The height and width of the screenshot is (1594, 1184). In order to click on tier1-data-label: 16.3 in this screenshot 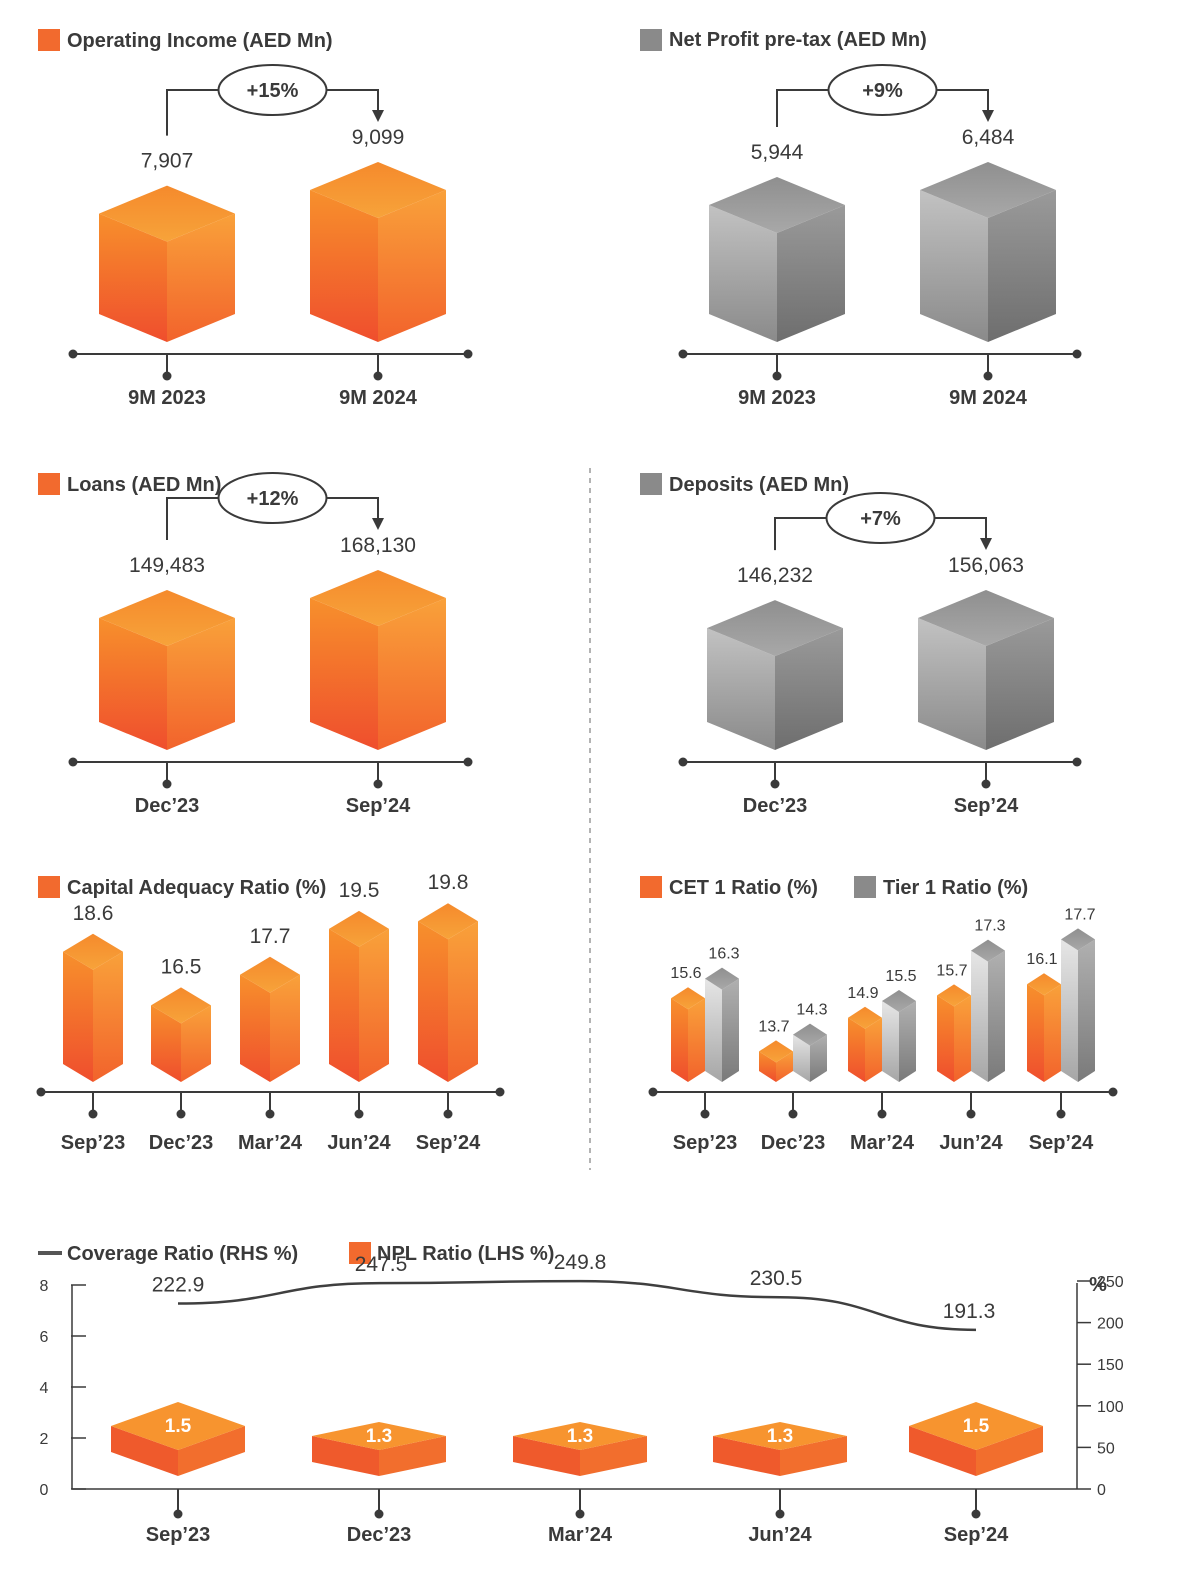, I will do `click(723, 954)`.